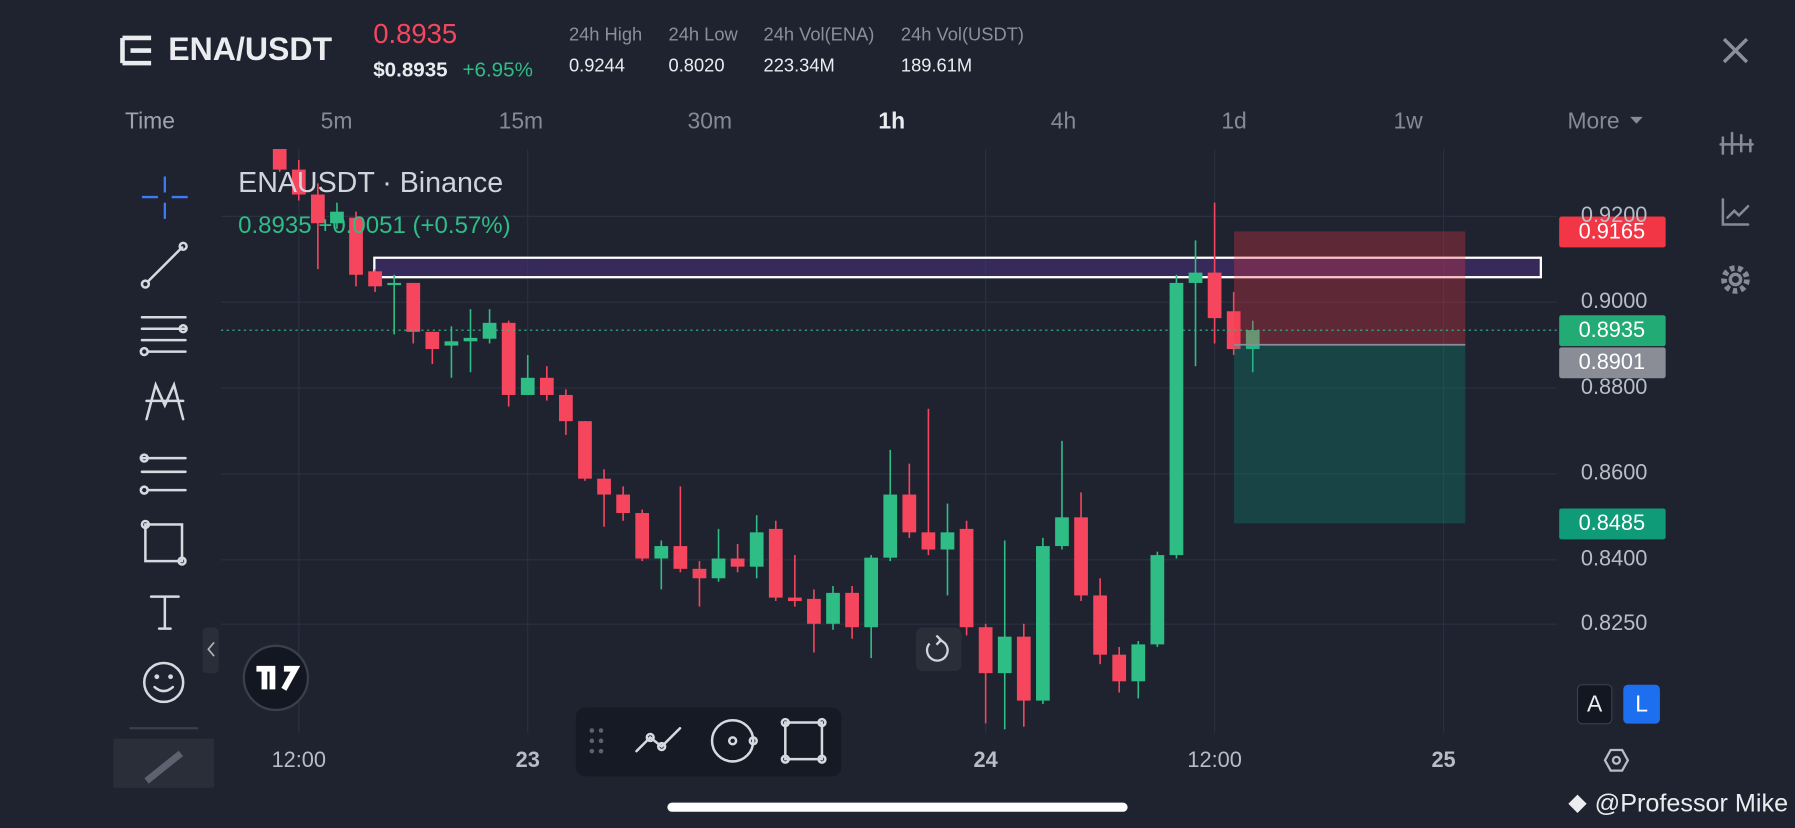  Describe the element at coordinates (164, 612) in the screenshot. I see `text-tool` at that location.